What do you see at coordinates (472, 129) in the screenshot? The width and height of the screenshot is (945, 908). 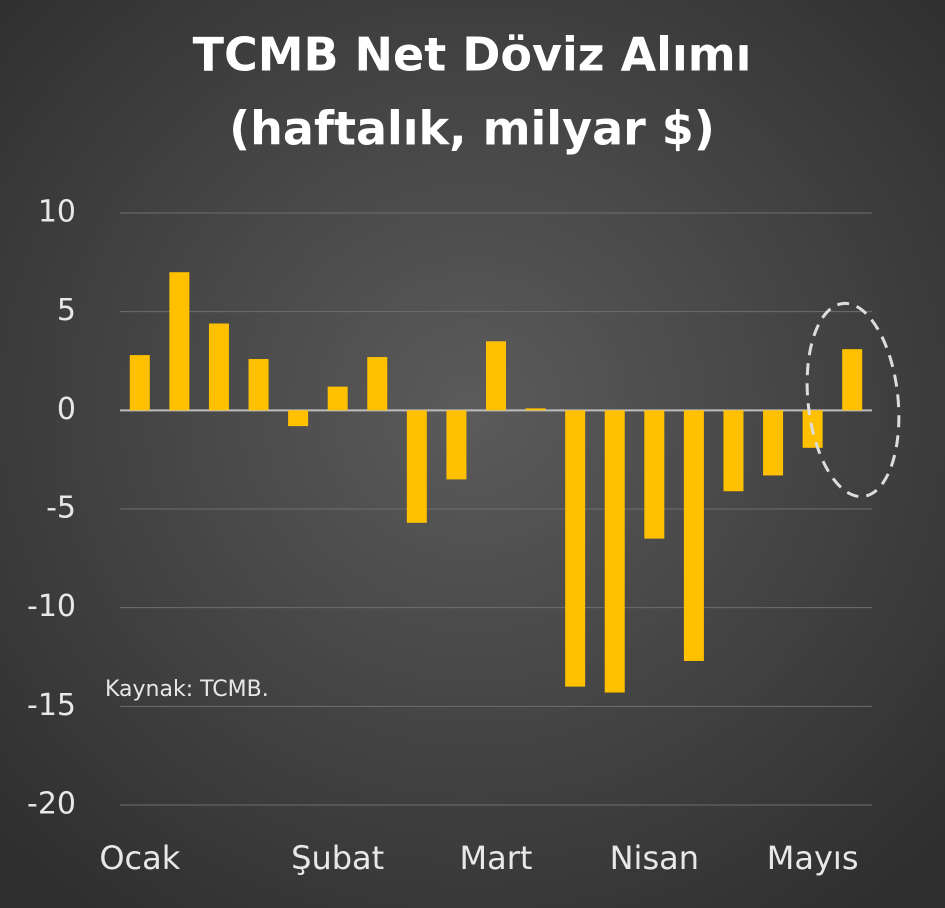 I see `chart-subtitle: (haftalık, milyar $)` at bounding box center [472, 129].